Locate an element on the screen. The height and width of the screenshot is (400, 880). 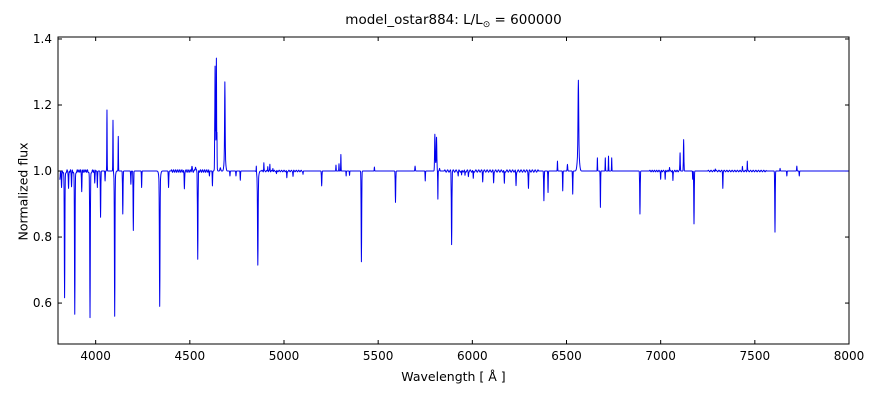
y-tick-label: 0.6 is located at coordinates (42, 303).